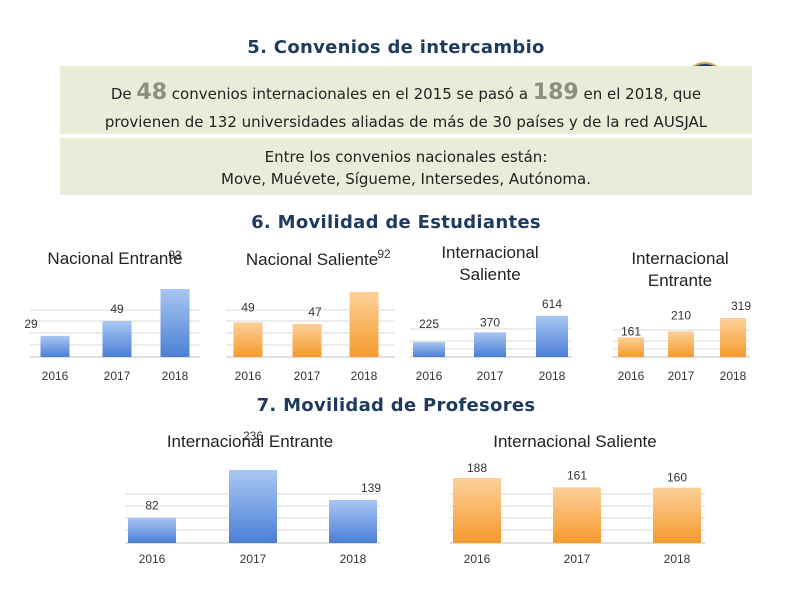 The width and height of the screenshot is (792, 612). What do you see at coordinates (315, 312) in the screenshot?
I see `data-label: 47` at bounding box center [315, 312].